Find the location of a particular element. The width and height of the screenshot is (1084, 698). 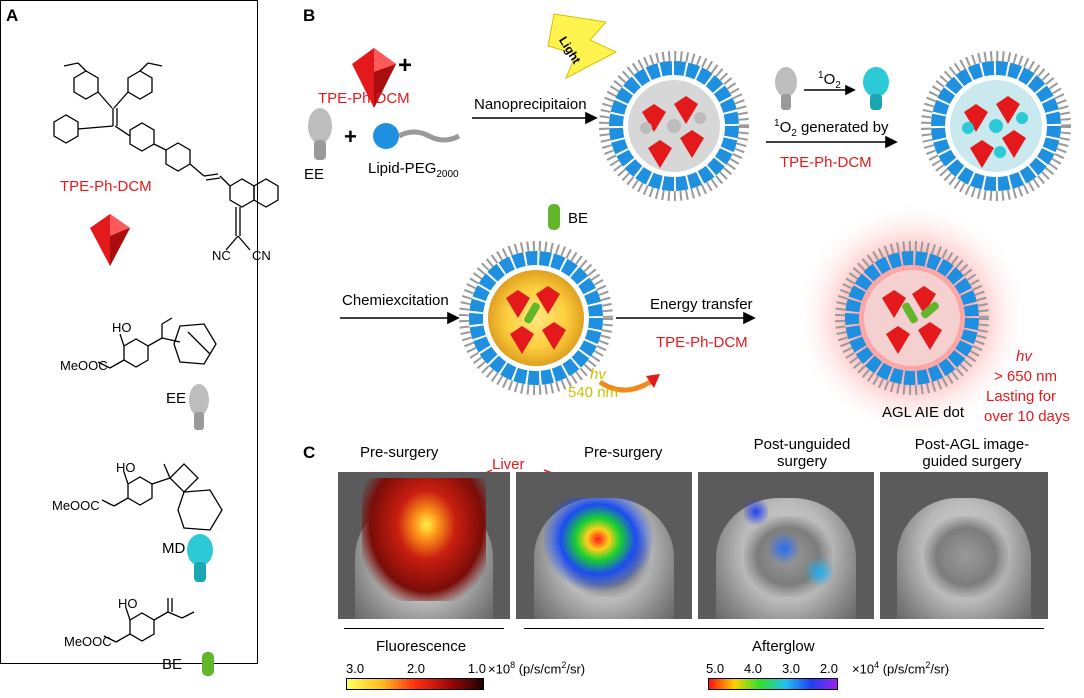

ee-label-a: EE is located at coordinates (176, 398).